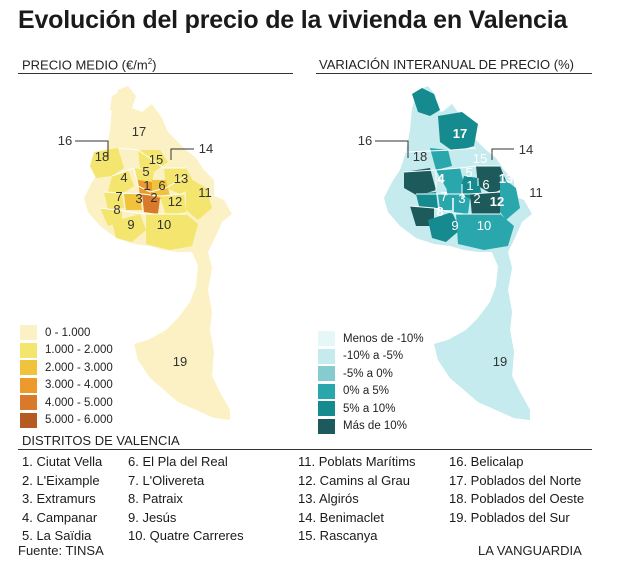  Describe the element at coordinates (79, 420) in the screenshot. I see `left-legend-label: 5.000 - 6.000` at that location.